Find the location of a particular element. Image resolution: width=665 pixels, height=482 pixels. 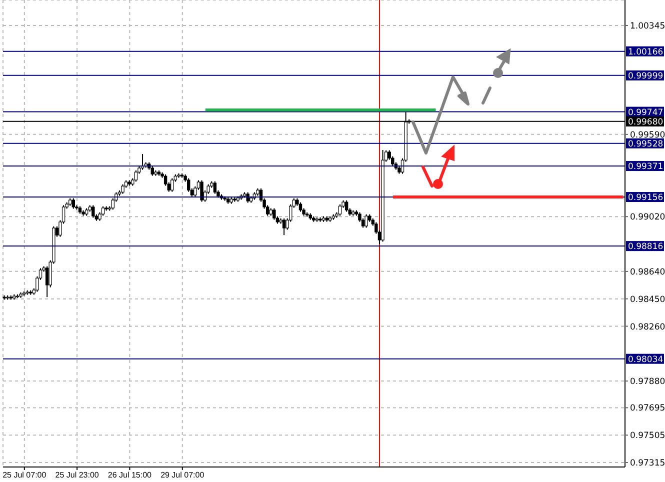

y-tick-label: 0.97505 is located at coordinates (647, 436).